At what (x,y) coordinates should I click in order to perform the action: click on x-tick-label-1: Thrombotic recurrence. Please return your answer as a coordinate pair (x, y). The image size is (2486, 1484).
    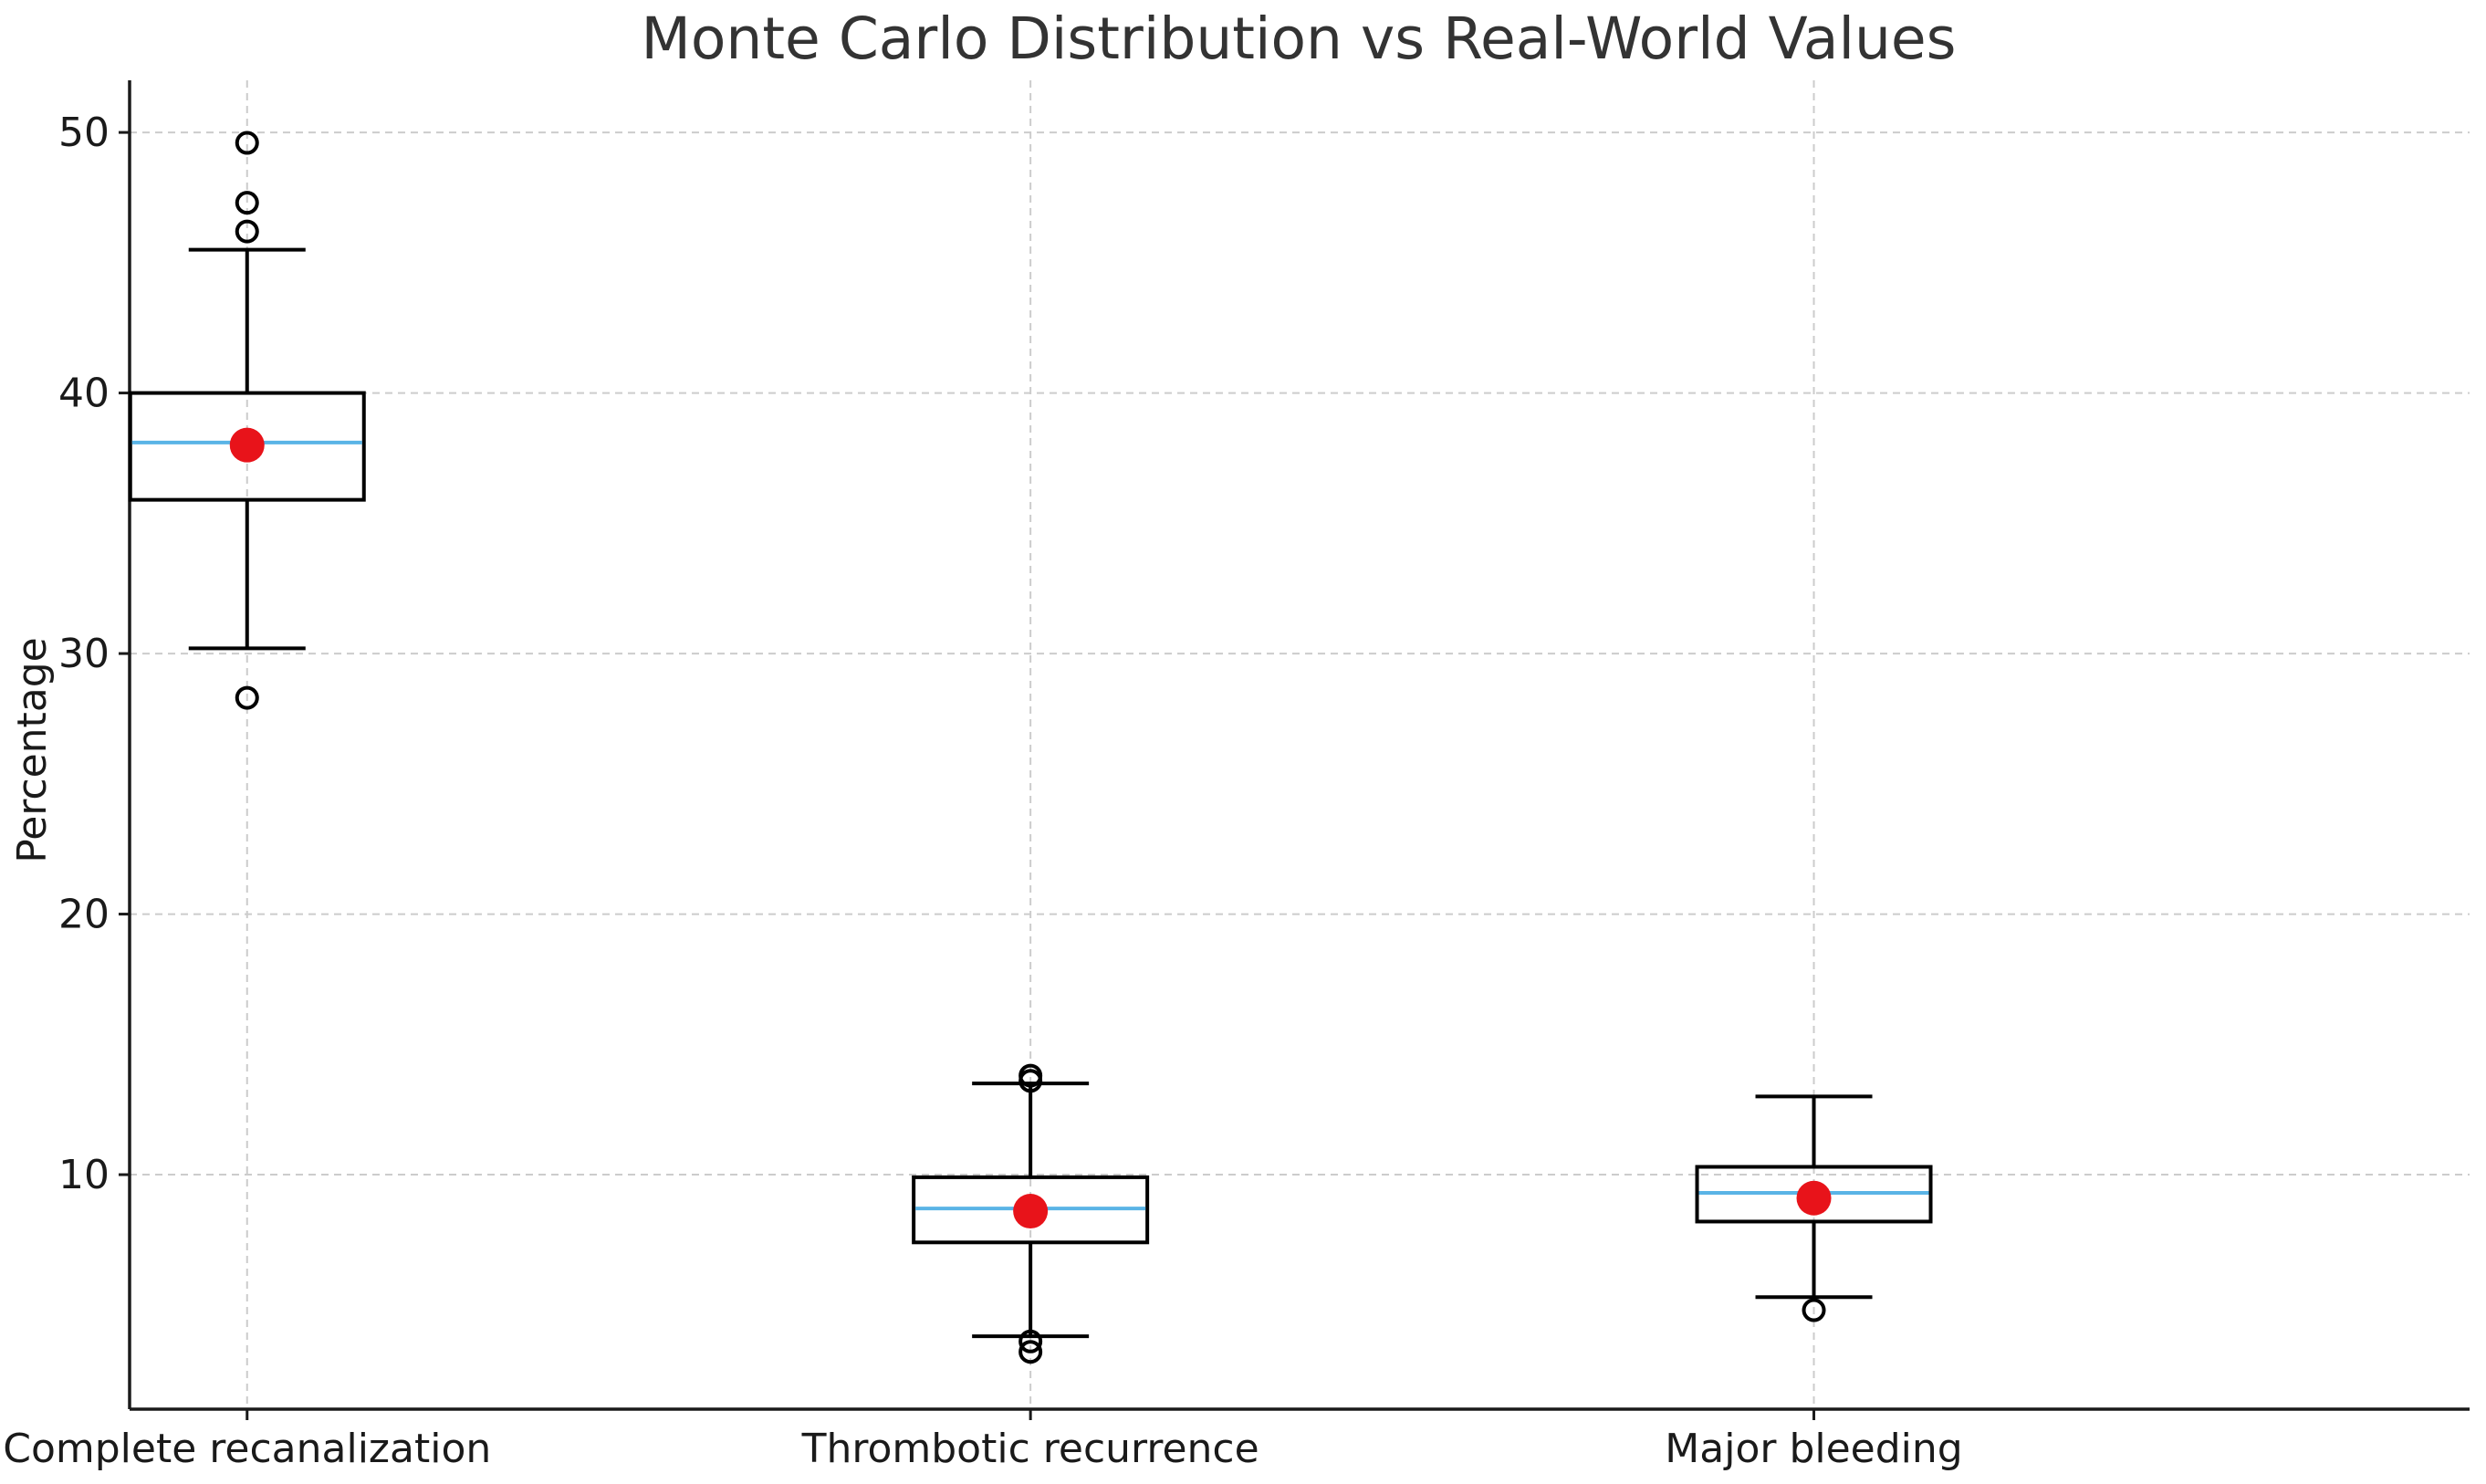
    Looking at the image, I should click on (1030, 1449).